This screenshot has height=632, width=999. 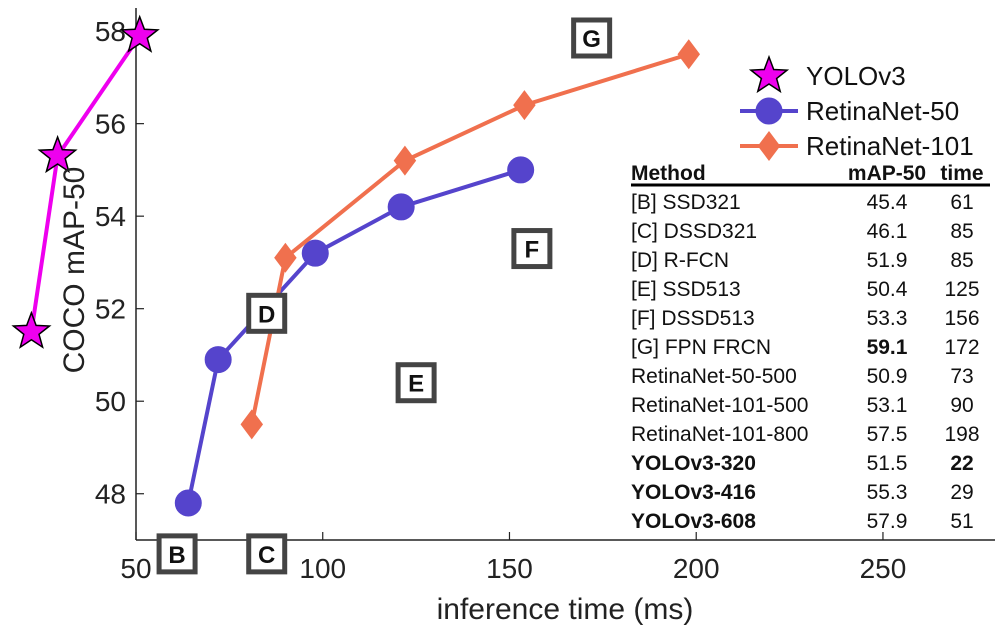 What do you see at coordinates (802, 463) in the screenshot?
I see `table-row: YOLOv3-320 51.5 22` at bounding box center [802, 463].